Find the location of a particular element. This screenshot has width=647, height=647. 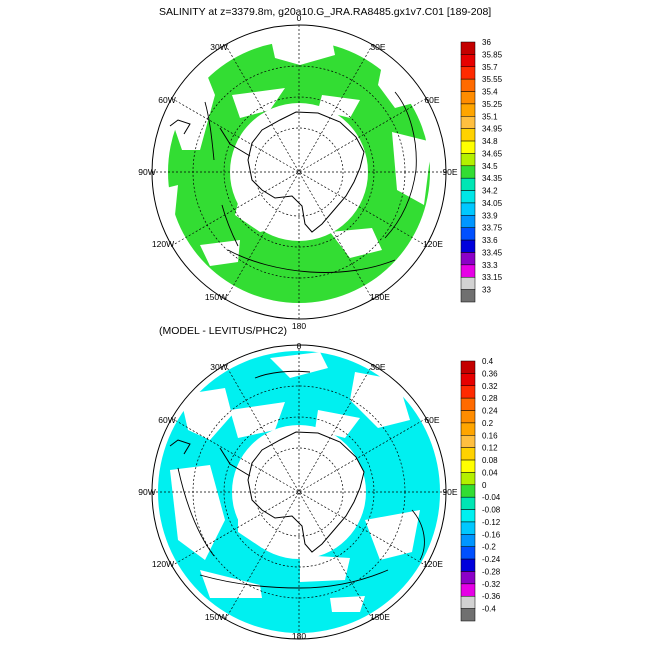

colorbar-label: 34.2 is located at coordinates (490, 191).